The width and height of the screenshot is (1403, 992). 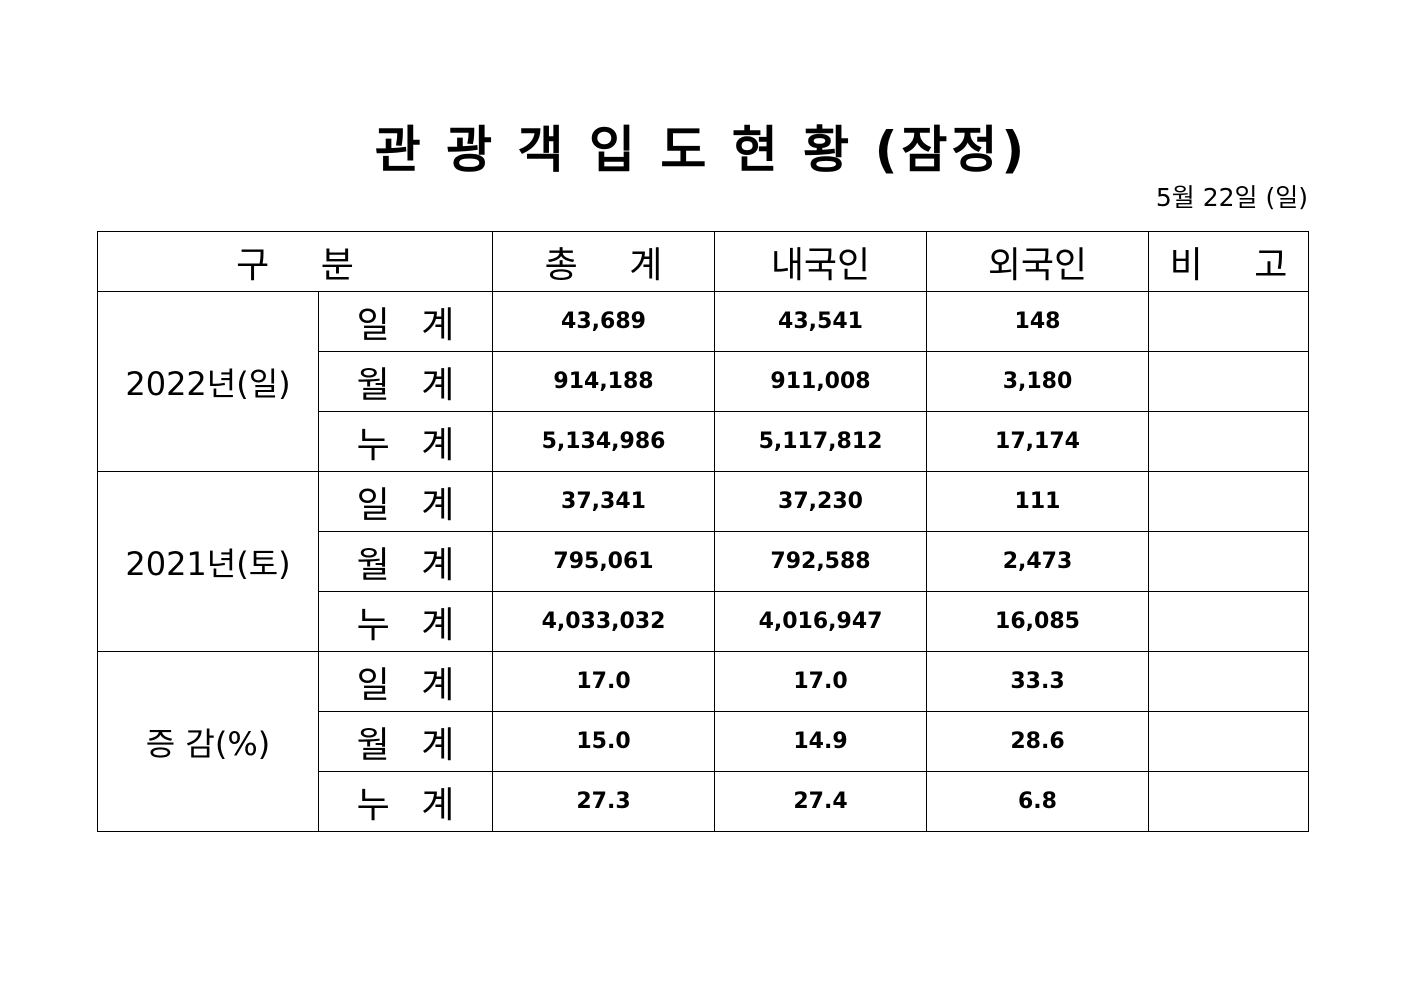 What do you see at coordinates (820, 321) in the screenshot?
I see `value-cell: 43,541` at bounding box center [820, 321].